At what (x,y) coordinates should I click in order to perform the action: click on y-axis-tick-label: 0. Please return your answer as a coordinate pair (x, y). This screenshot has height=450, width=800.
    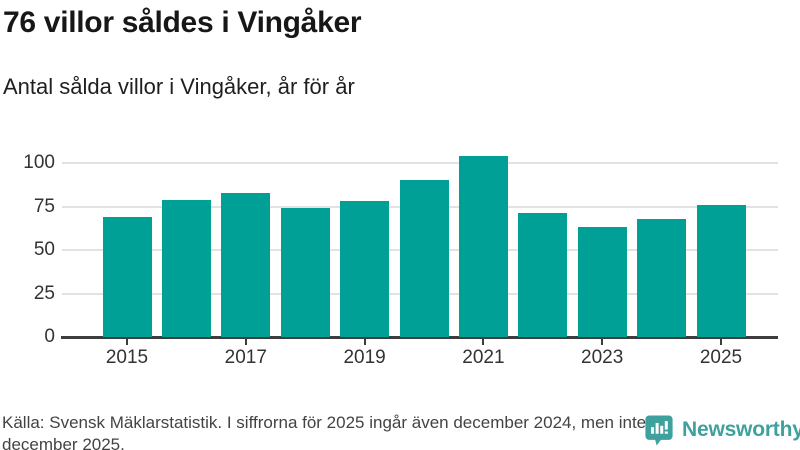
    Looking at the image, I should click on (49, 336).